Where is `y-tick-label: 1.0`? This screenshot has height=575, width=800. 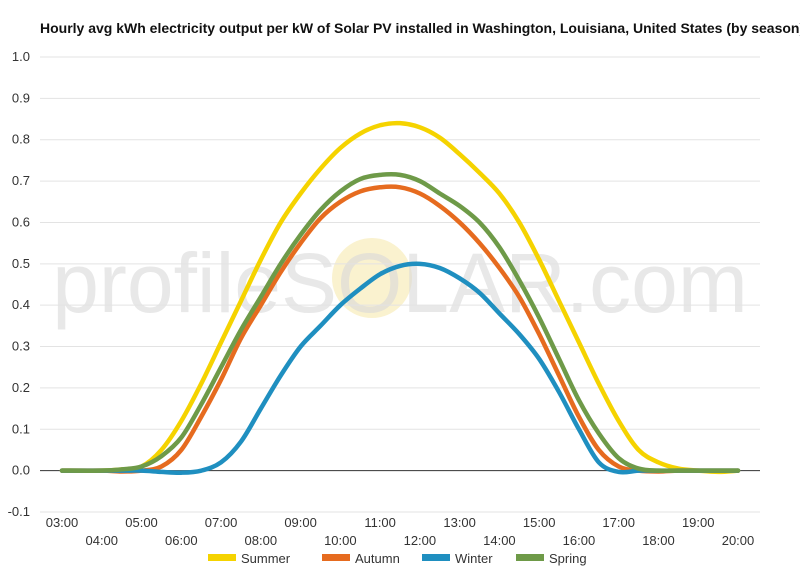 y-tick-label: 1.0 is located at coordinates (21, 56).